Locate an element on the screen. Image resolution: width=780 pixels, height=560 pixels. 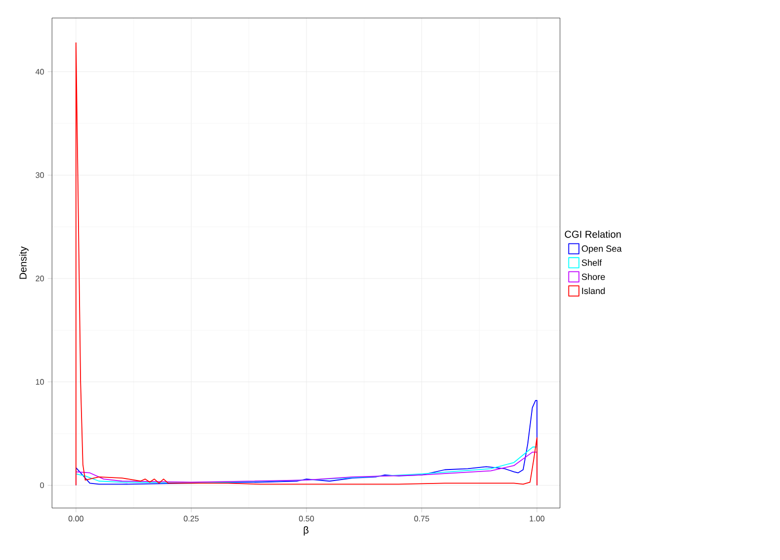
legend-label: Open Sea is located at coordinates (602, 249).